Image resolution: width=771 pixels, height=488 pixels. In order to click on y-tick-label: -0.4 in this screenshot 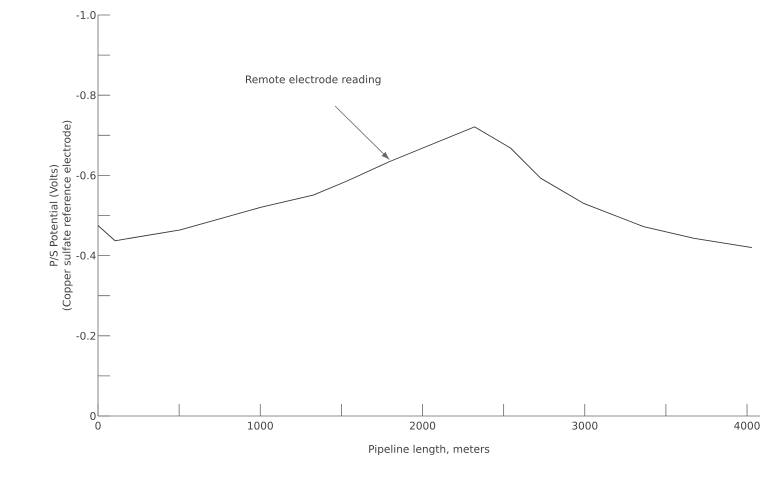, I will do `click(86, 256)`.